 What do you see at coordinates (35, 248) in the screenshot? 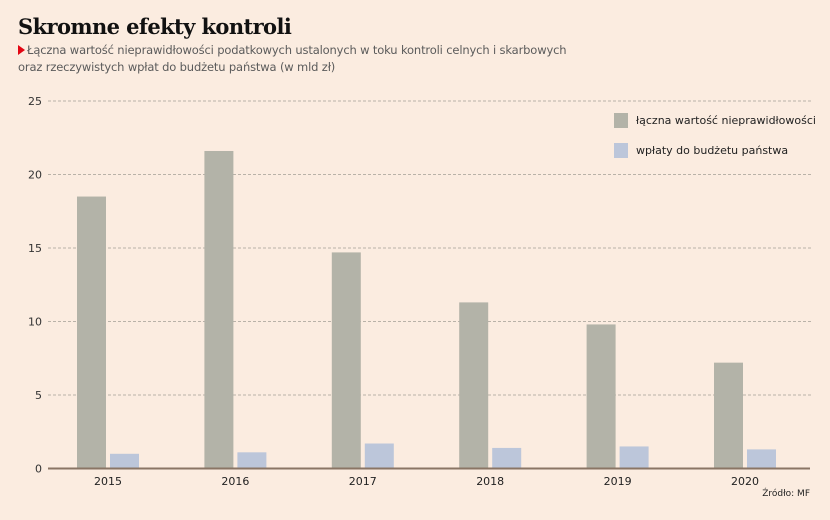
I see `y-tick-label: 15` at bounding box center [35, 248].